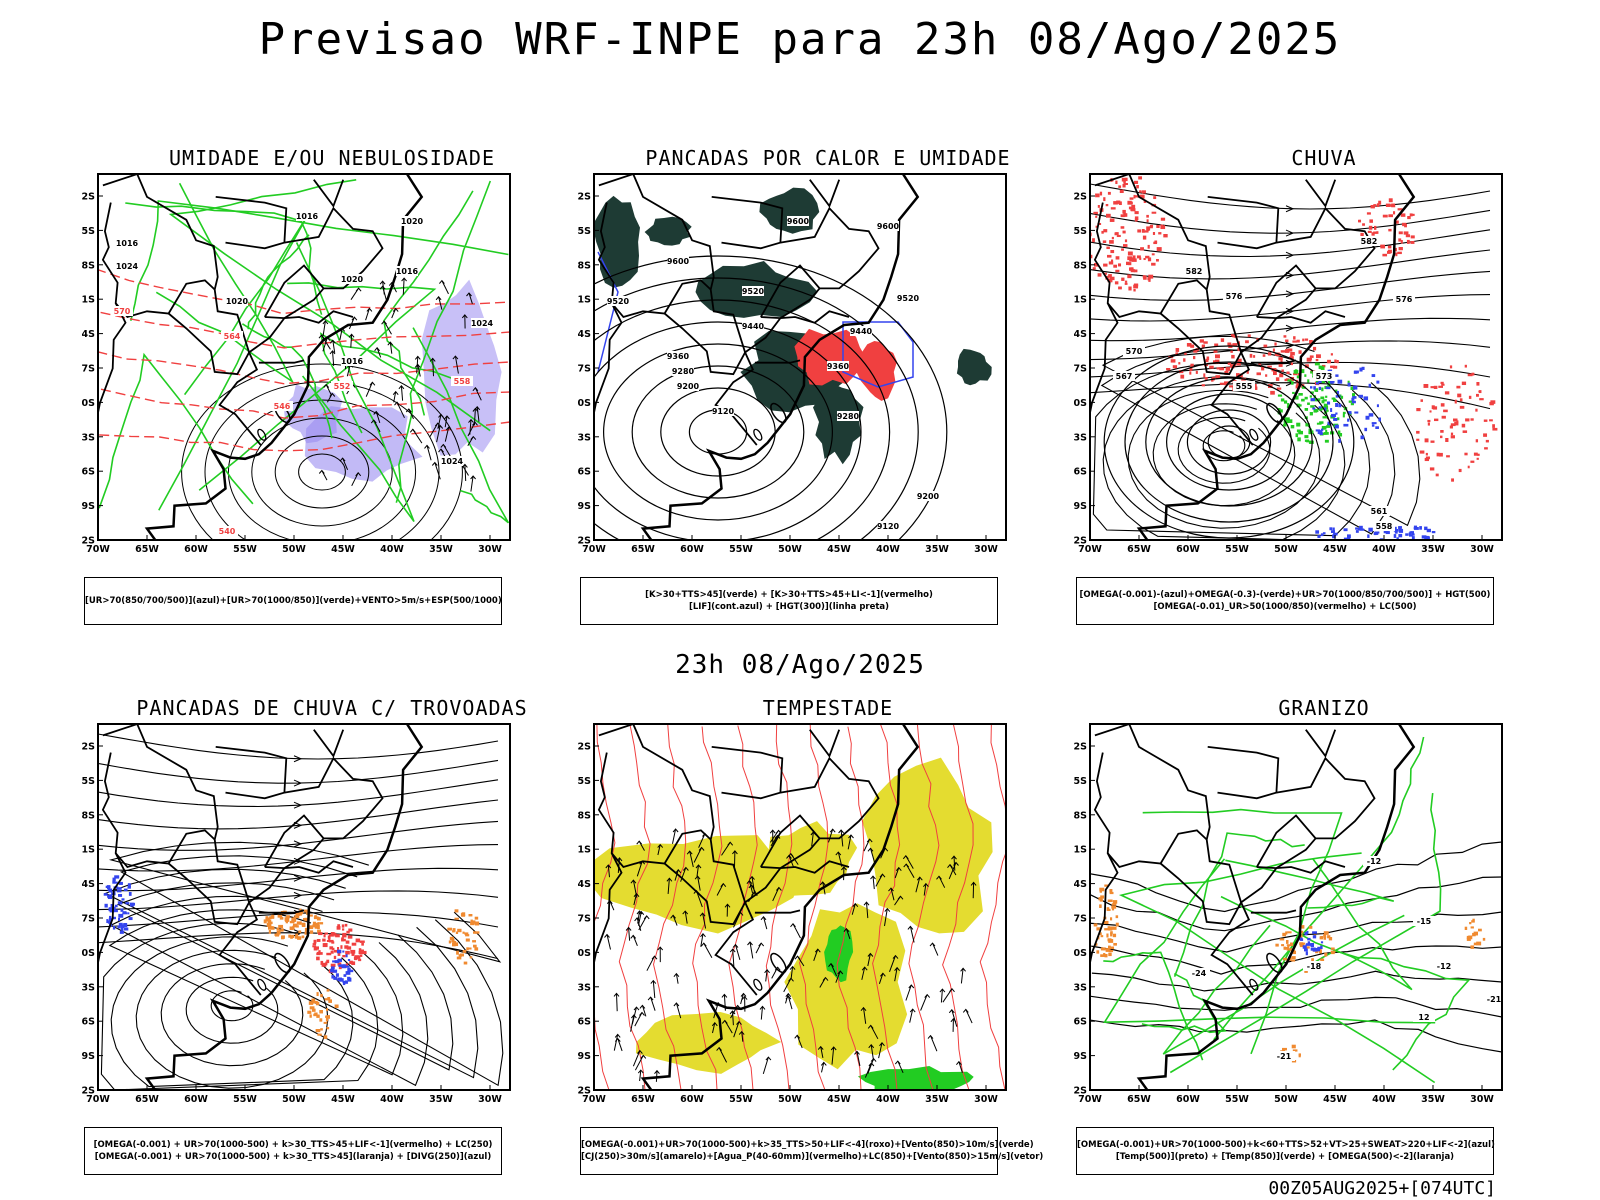  What do you see at coordinates (753, 326) in the screenshot?
I see `contour-label: 9440` at bounding box center [753, 326].